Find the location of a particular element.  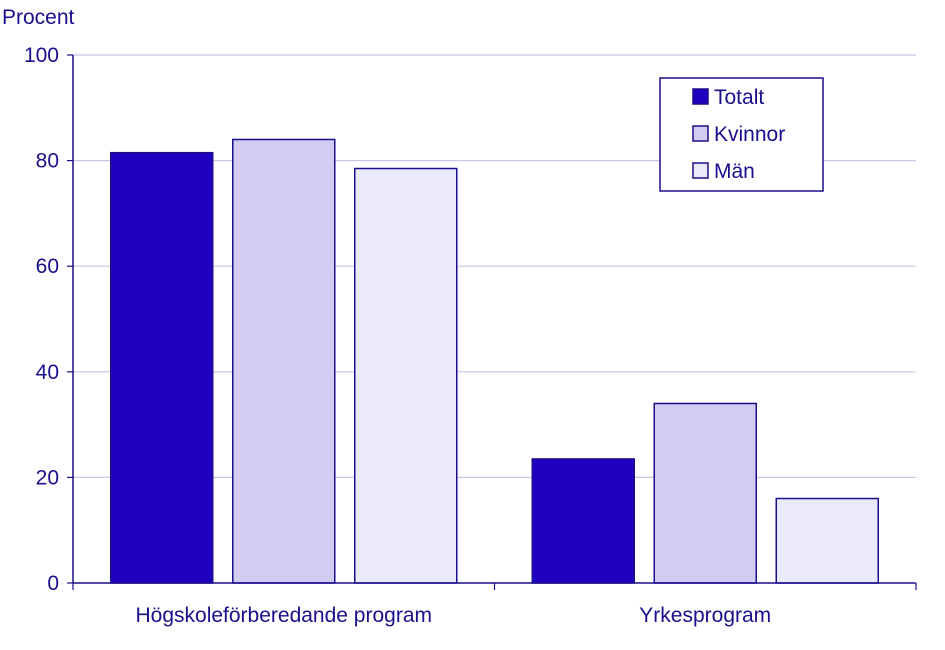

legend-swatch-män is located at coordinates (700, 170).